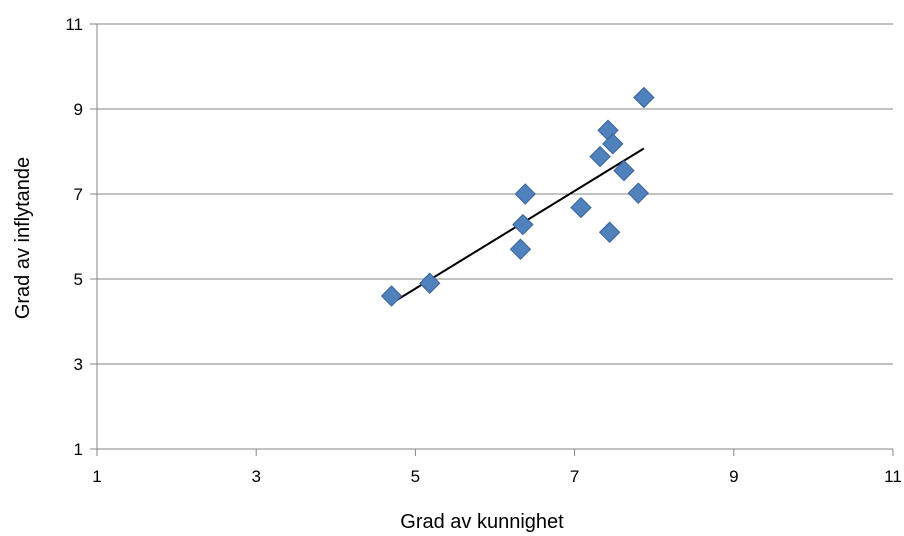 The width and height of the screenshot is (904, 536). I want to click on y-tick-label: 3, so click(78, 364).